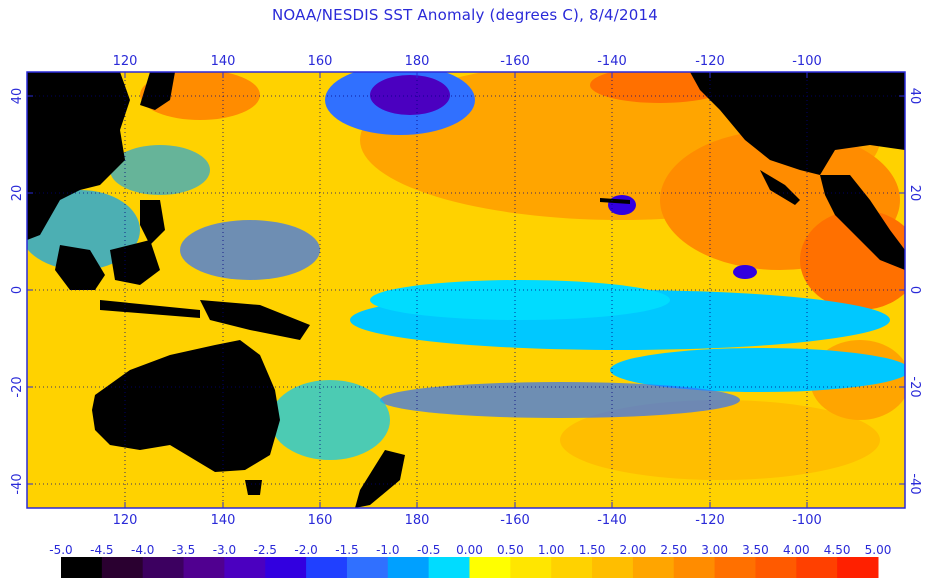 The image size is (930, 580). I want to click on lat-labels-left: 40 20 0 -20 -40, so click(17, 291).